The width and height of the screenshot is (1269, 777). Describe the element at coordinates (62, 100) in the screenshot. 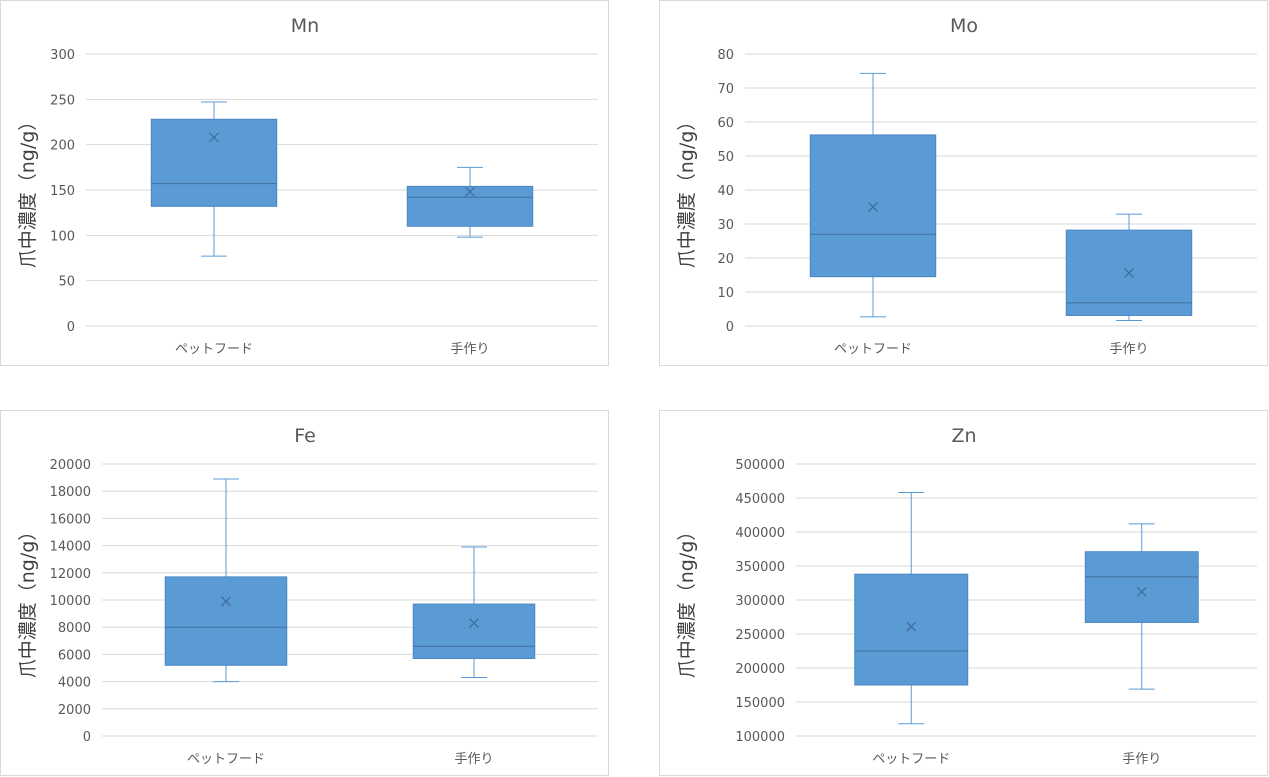

I see `y-tick-label: 250` at that location.